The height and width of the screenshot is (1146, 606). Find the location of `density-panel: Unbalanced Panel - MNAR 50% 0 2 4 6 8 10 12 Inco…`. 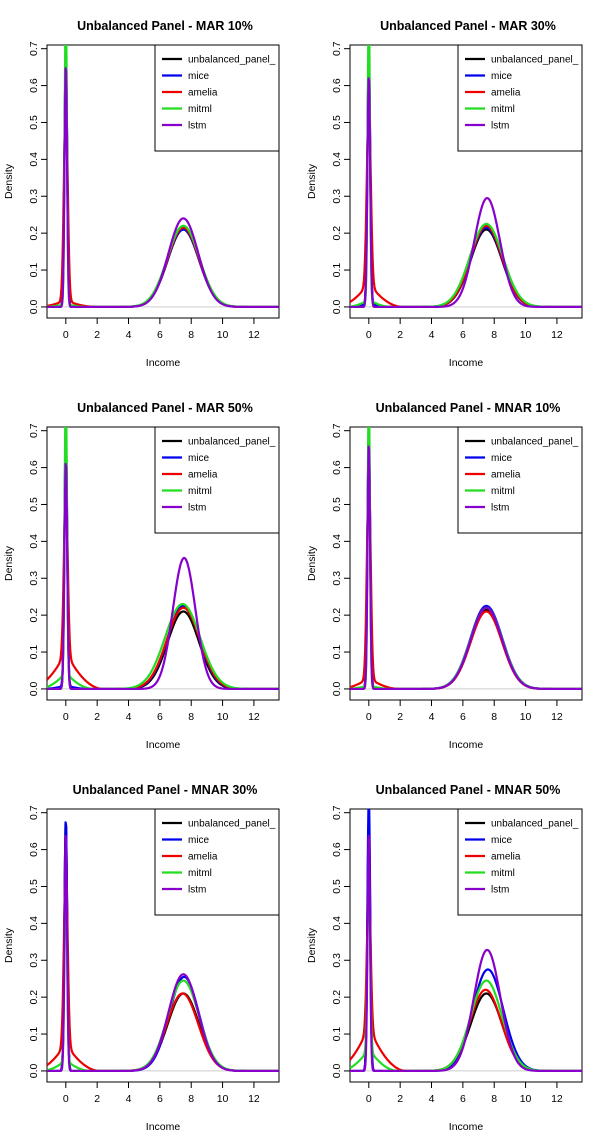

density-panel: Unbalanced Panel - MNAR 50% 0 2 4 6 8 10 12 Inco… is located at coordinates (444, 958).